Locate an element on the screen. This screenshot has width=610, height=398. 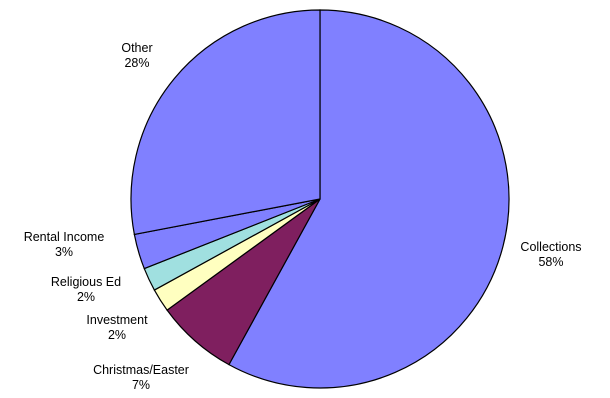
slice-percent-investment: 2% is located at coordinates (117, 335).